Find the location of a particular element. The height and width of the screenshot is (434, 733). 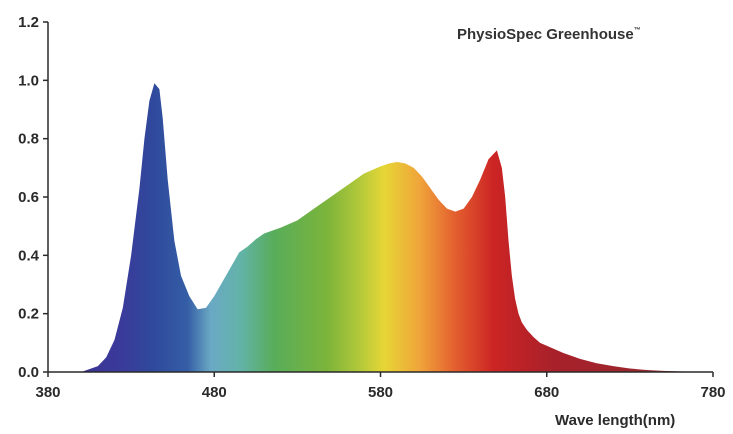

x-tick-label: 480 is located at coordinates (214, 392).